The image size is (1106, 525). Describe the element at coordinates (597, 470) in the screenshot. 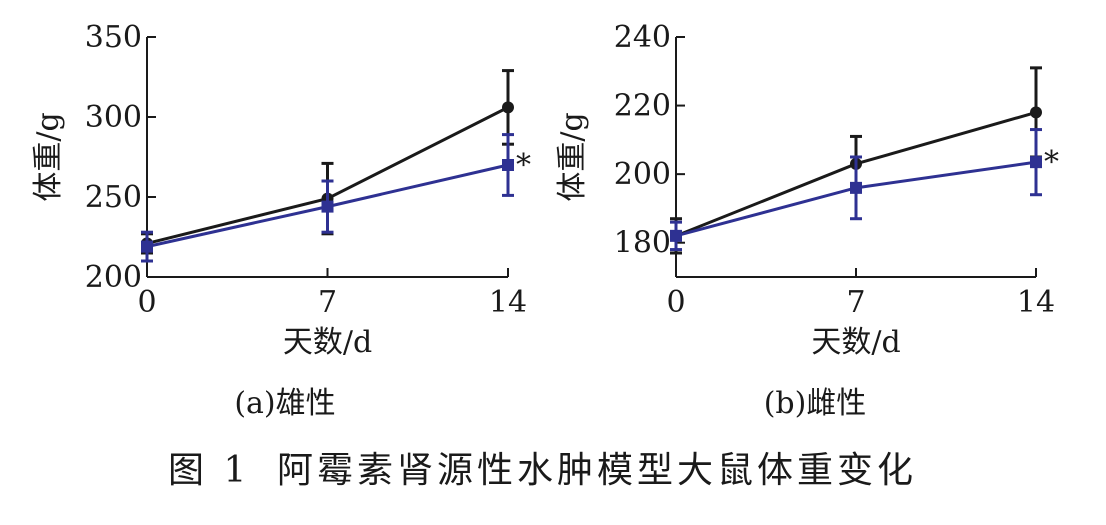

I see `figure-caption-text: 阿霉素肾源性水肿模型大鼠体重变化` at that location.